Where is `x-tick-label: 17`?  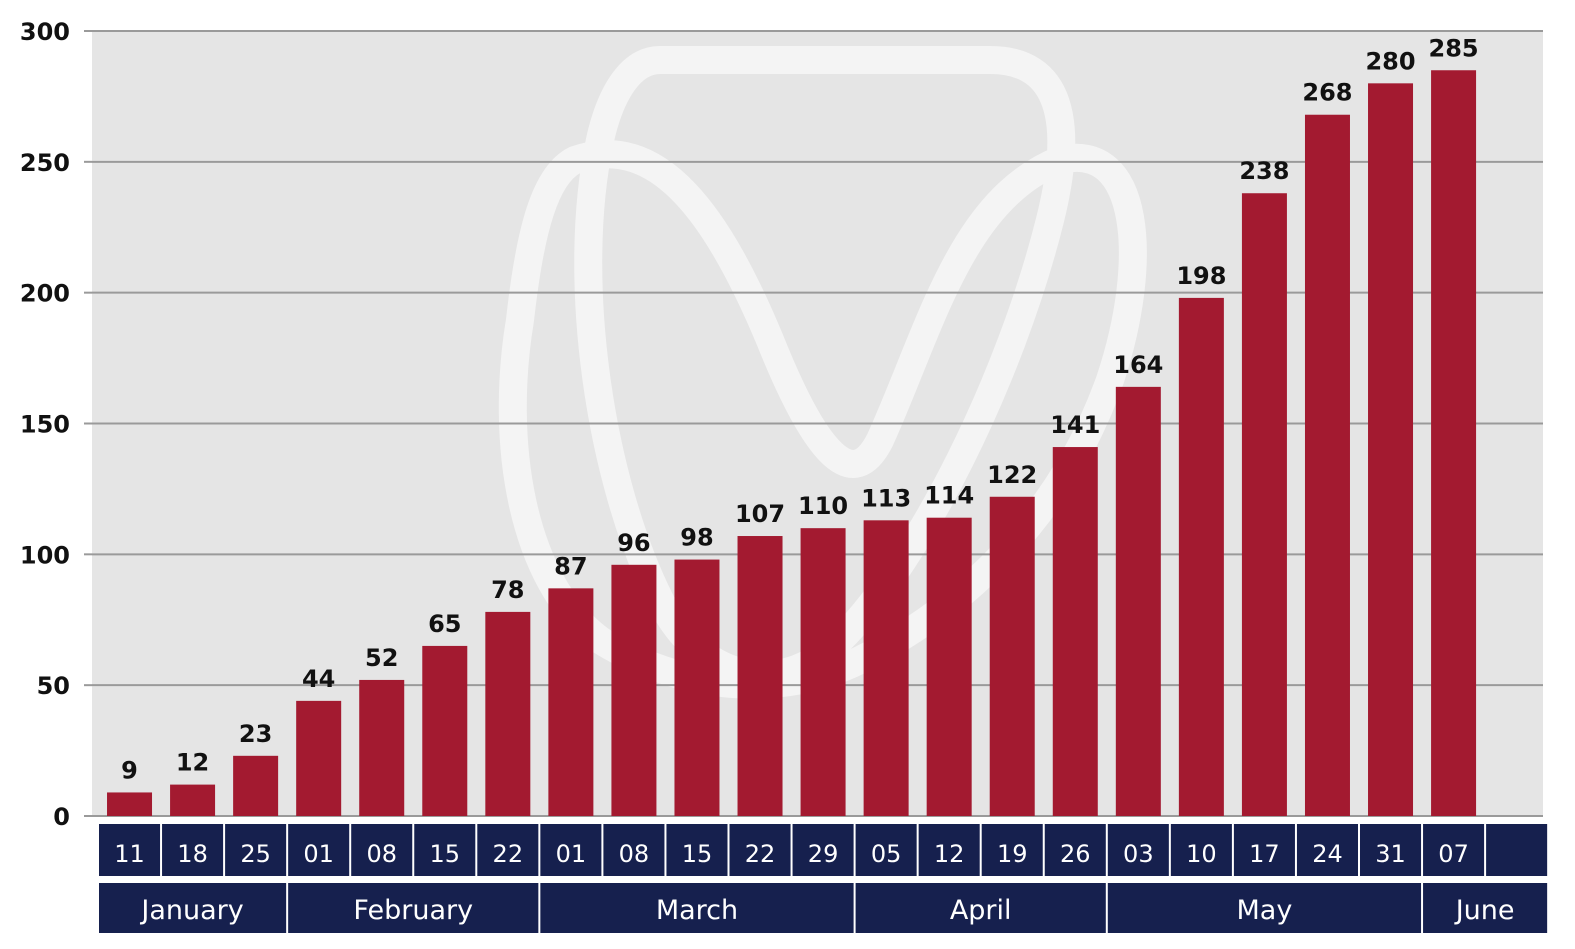 x-tick-label: 17 is located at coordinates (1264, 854).